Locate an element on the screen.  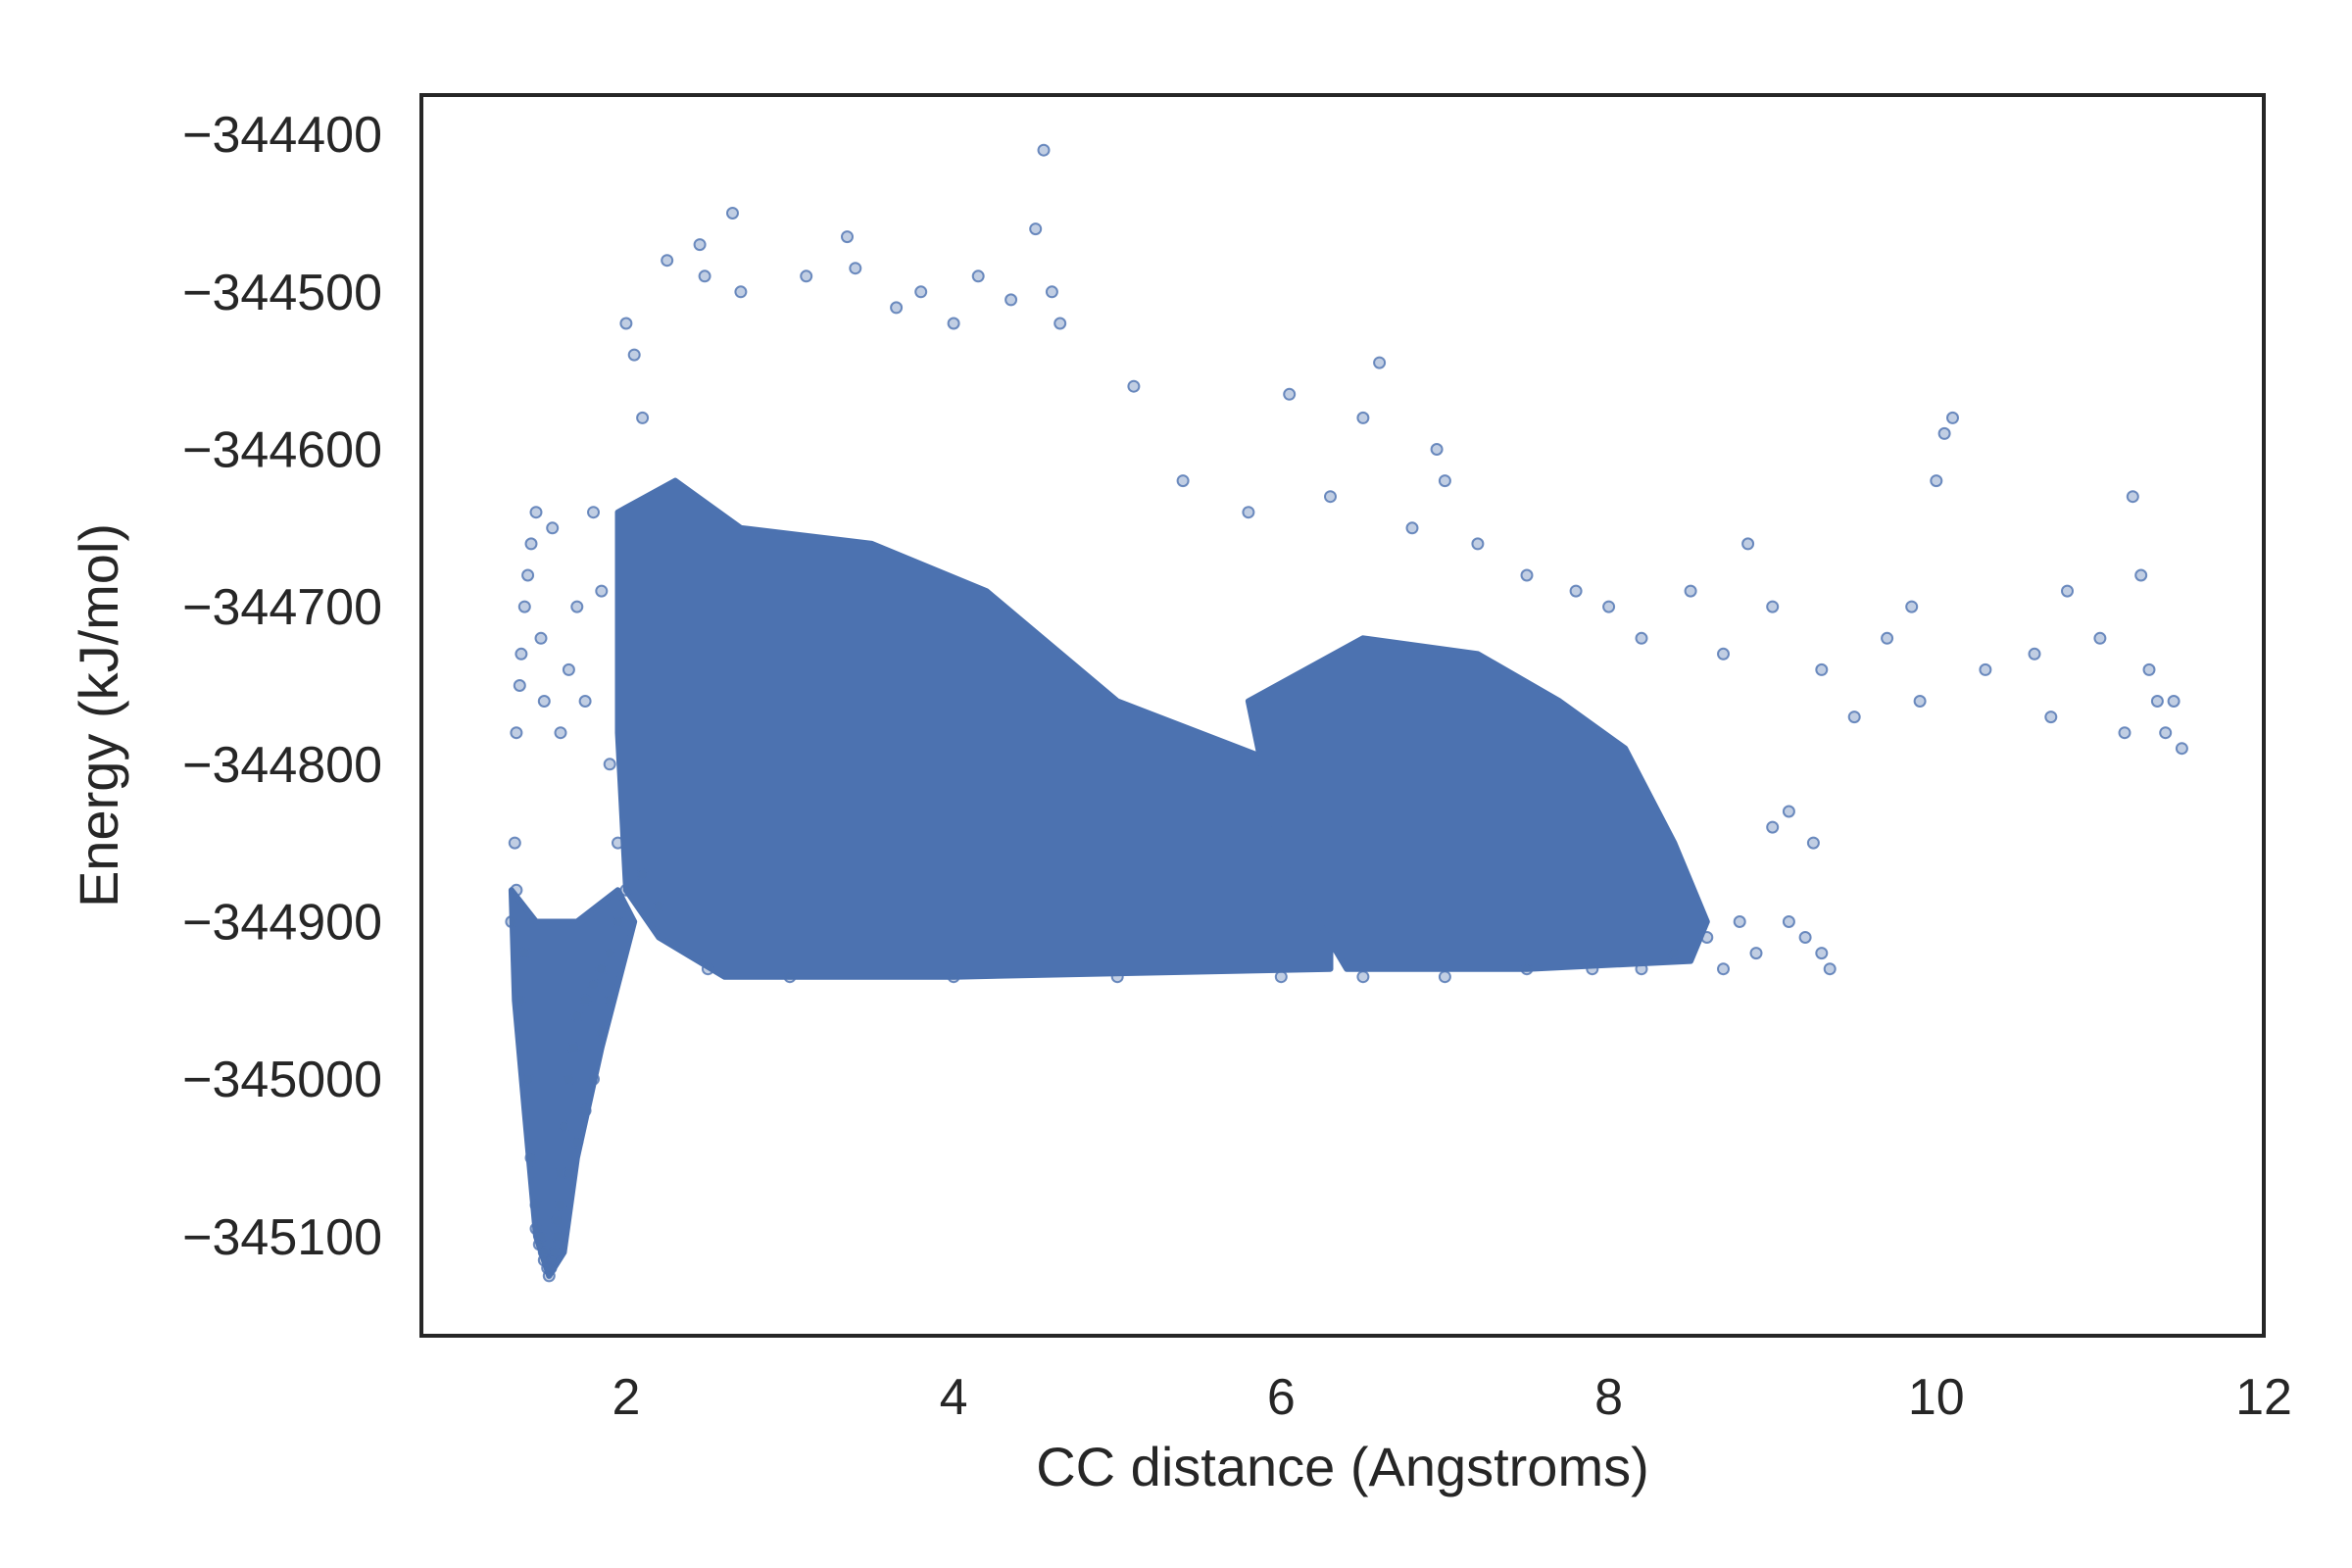
y-tick-label: −345100 is located at coordinates (282, 1237).